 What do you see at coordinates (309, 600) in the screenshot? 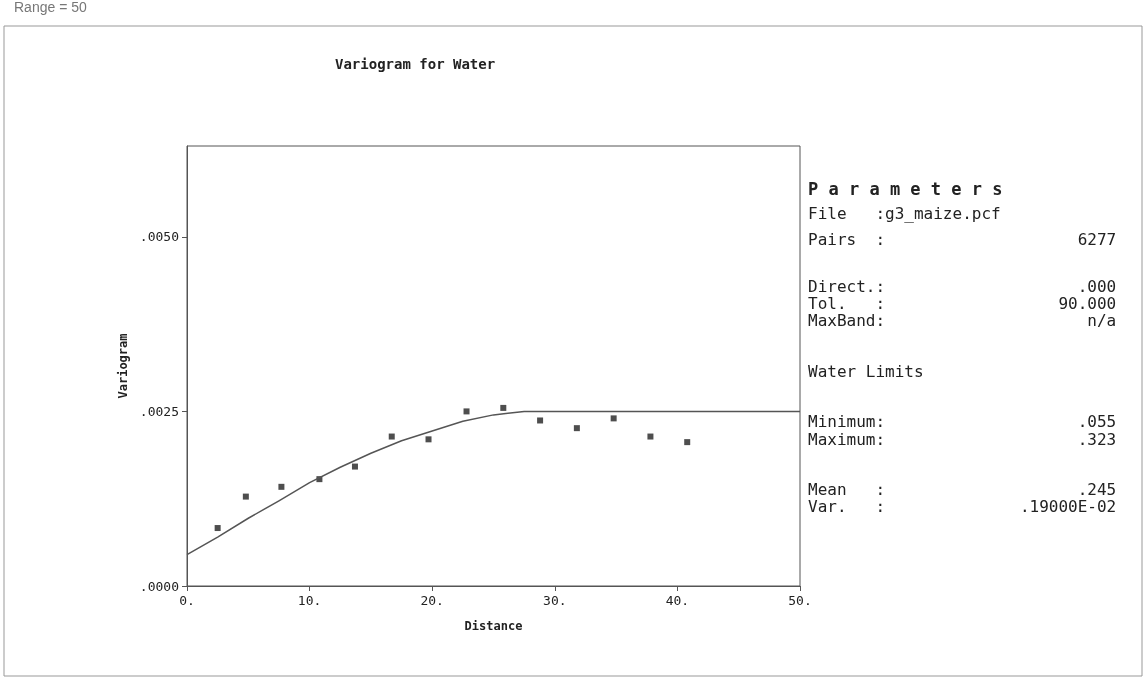
I see `x-tick-label: 10.` at bounding box center [309, 600].